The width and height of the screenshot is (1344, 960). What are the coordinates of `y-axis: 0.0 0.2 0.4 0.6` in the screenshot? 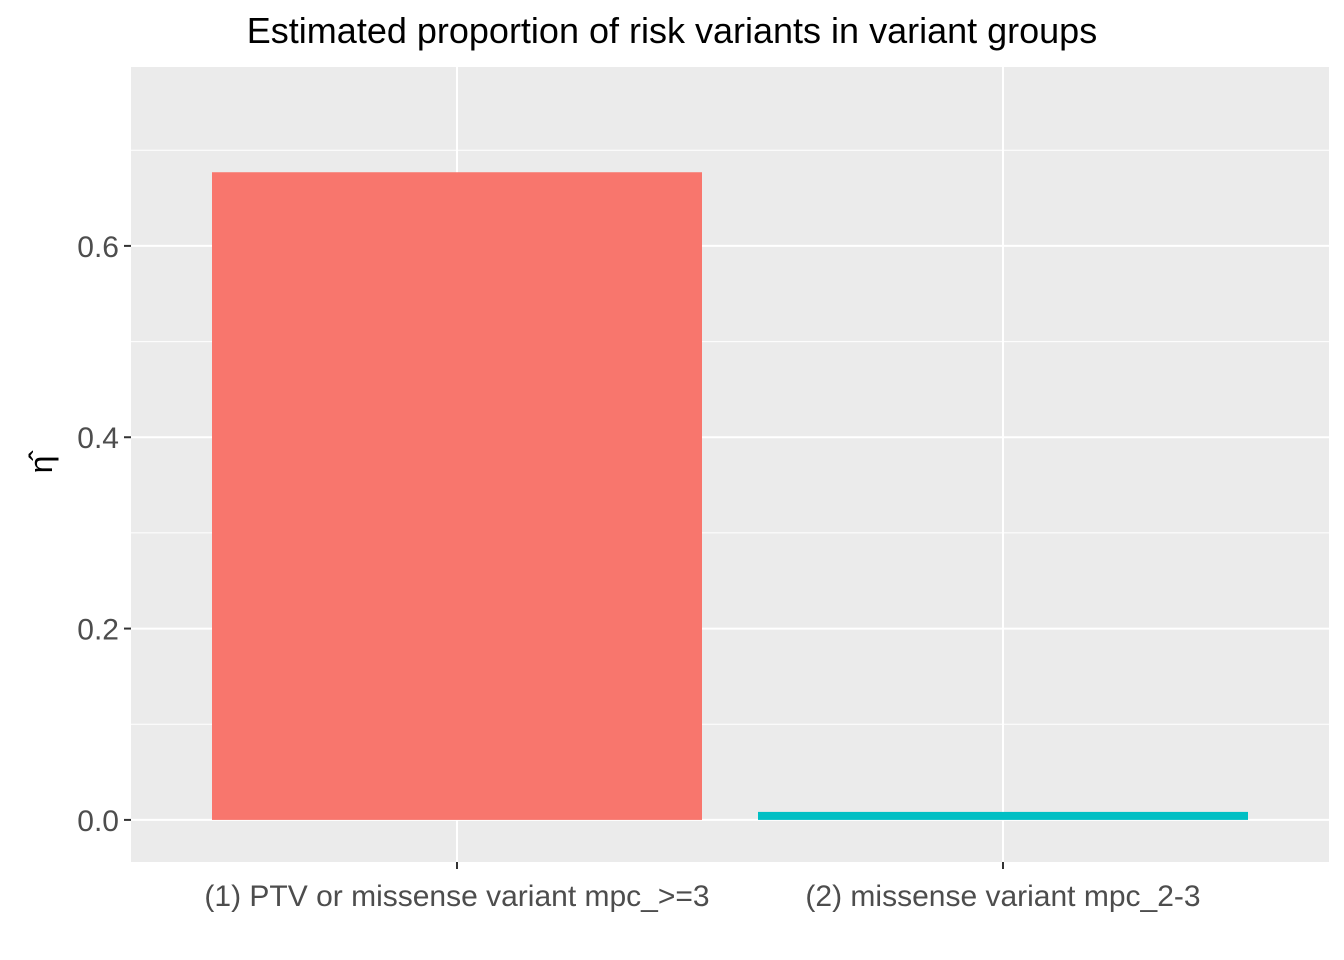 It's located at (104, 534).